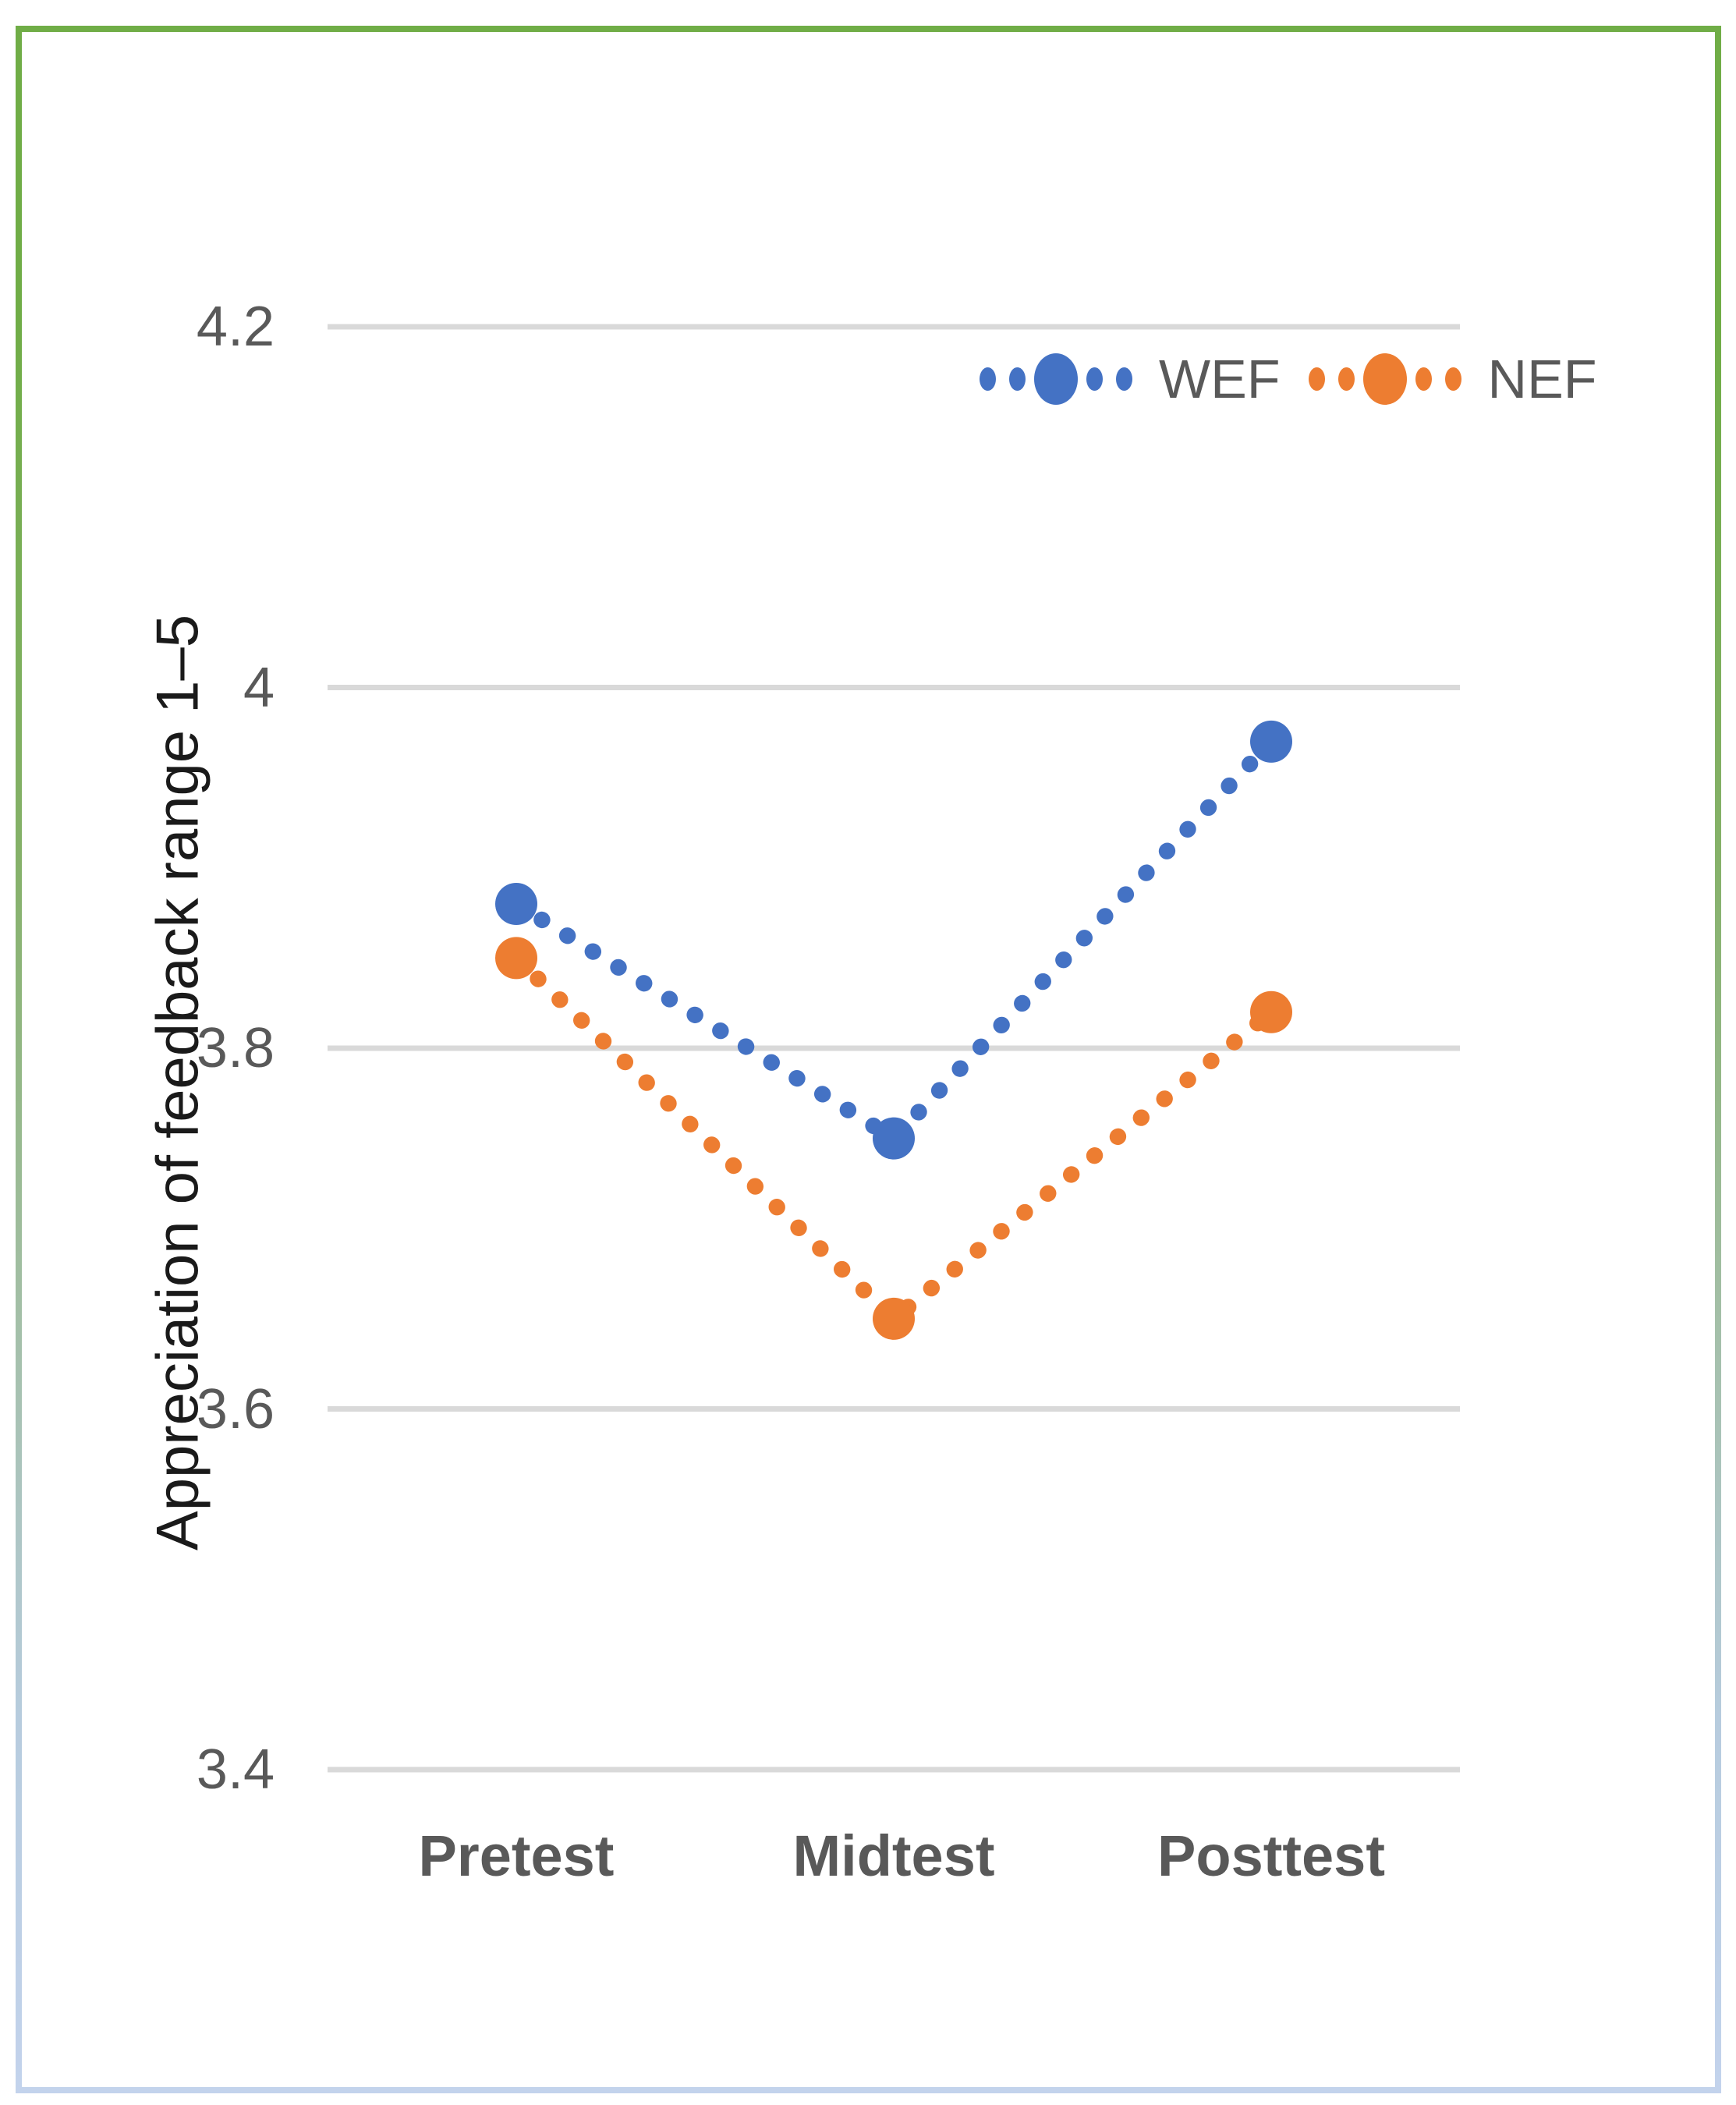 The image size is (1736, 2105). What do you see at coordinates (1288, 379) in the screenshot?
I see `legend: WEF NEF` at bounding box center [1288, 379].